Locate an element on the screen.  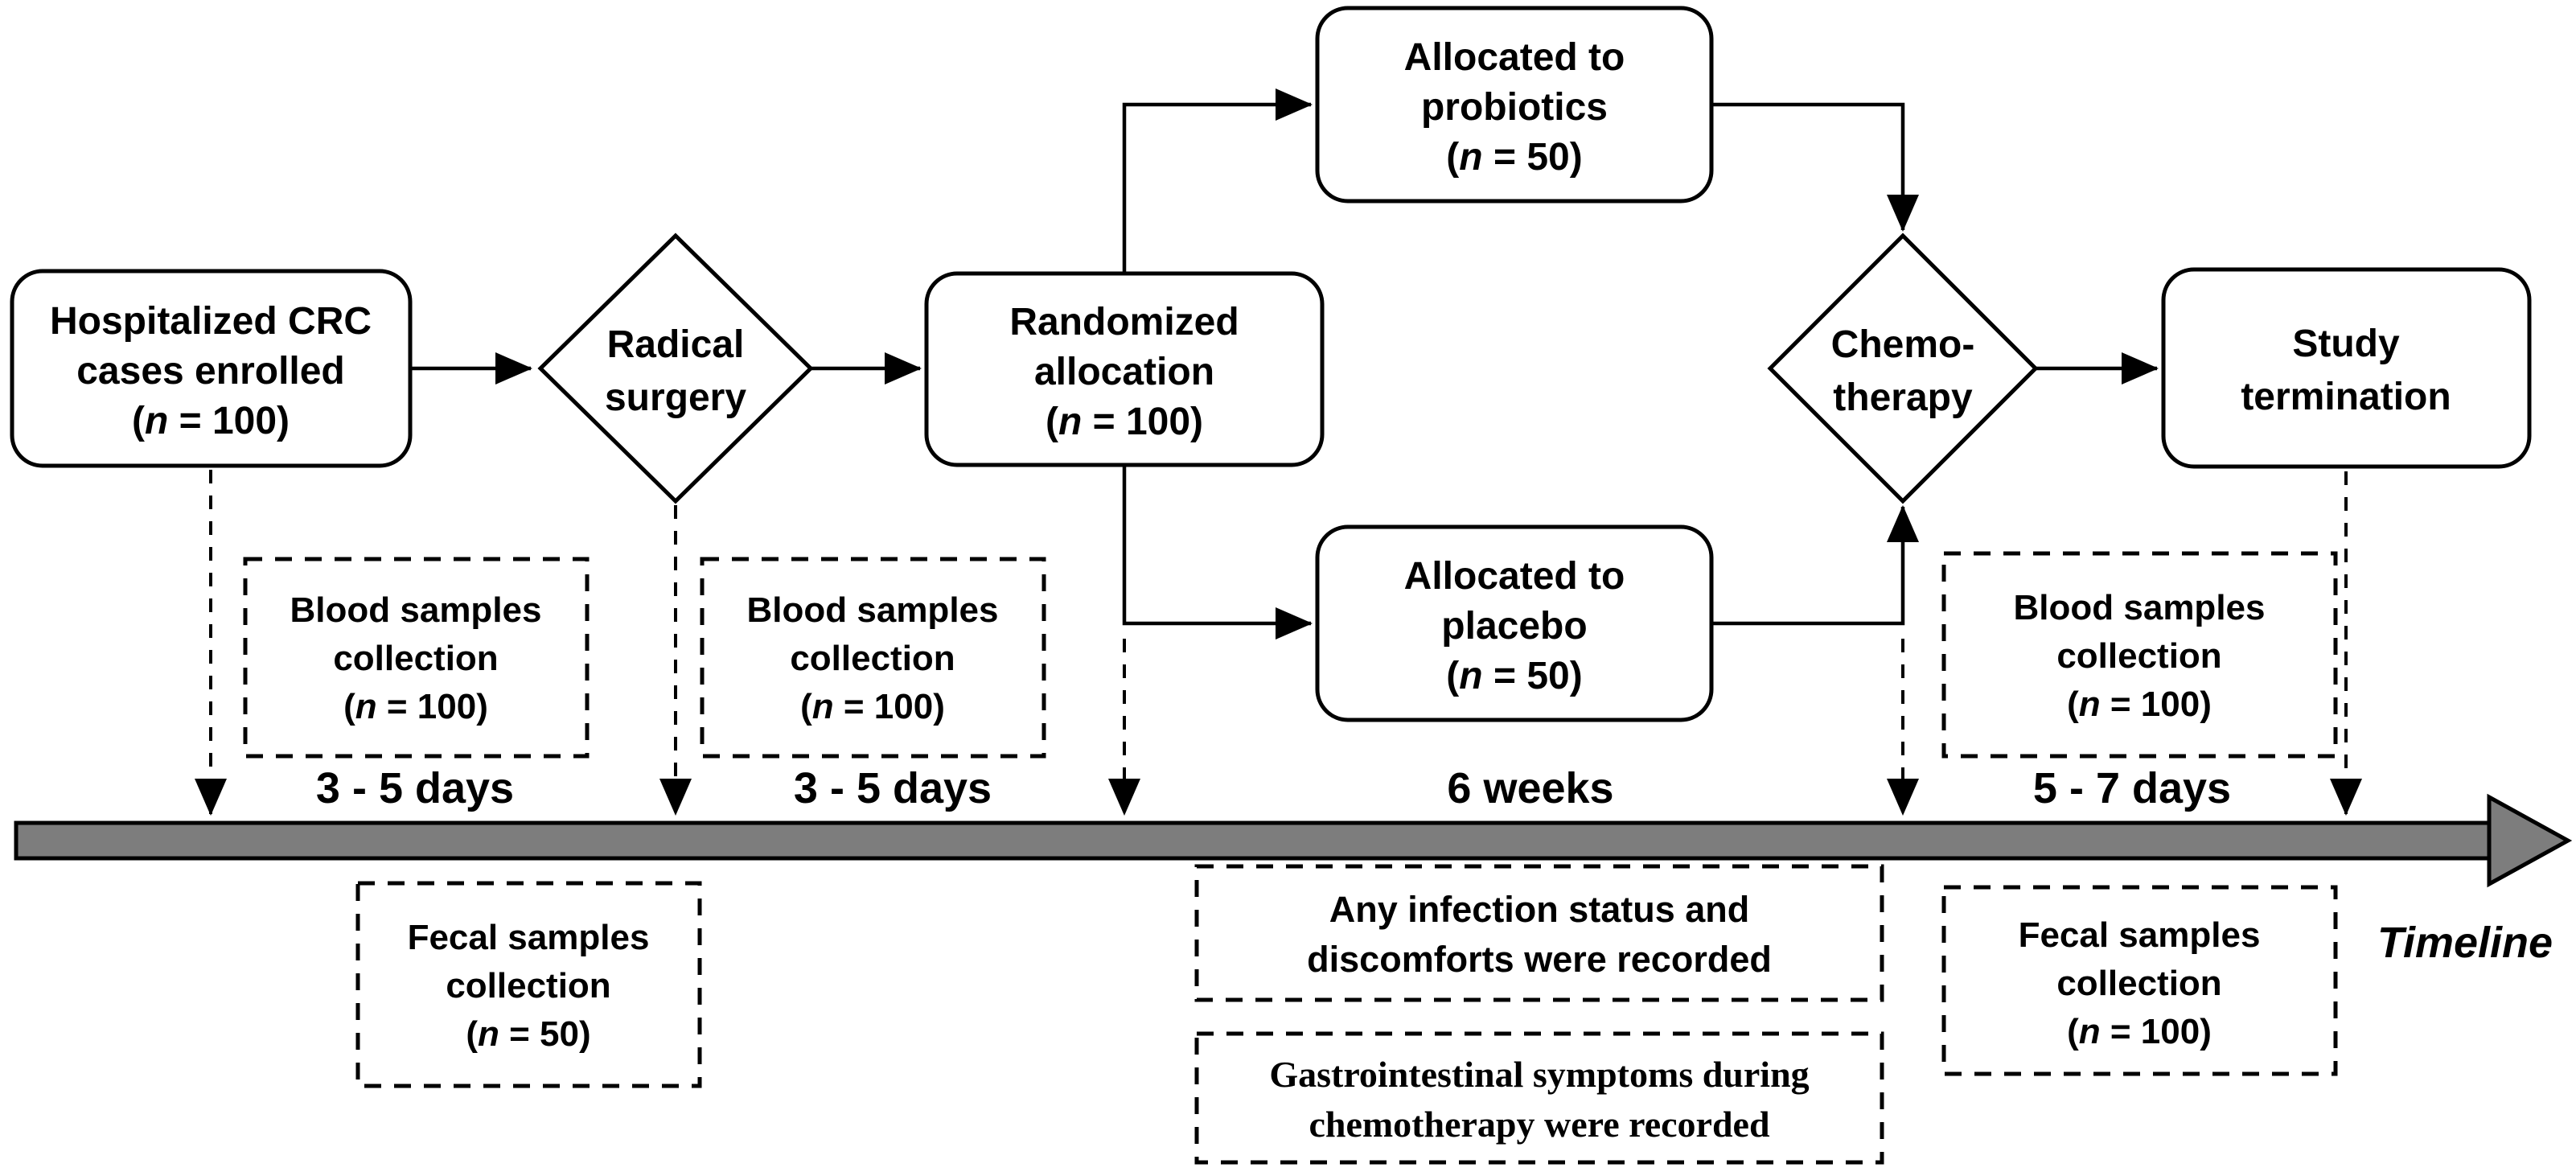
connector-probiotics-to-chemo is located at coordinates (1815, 167).